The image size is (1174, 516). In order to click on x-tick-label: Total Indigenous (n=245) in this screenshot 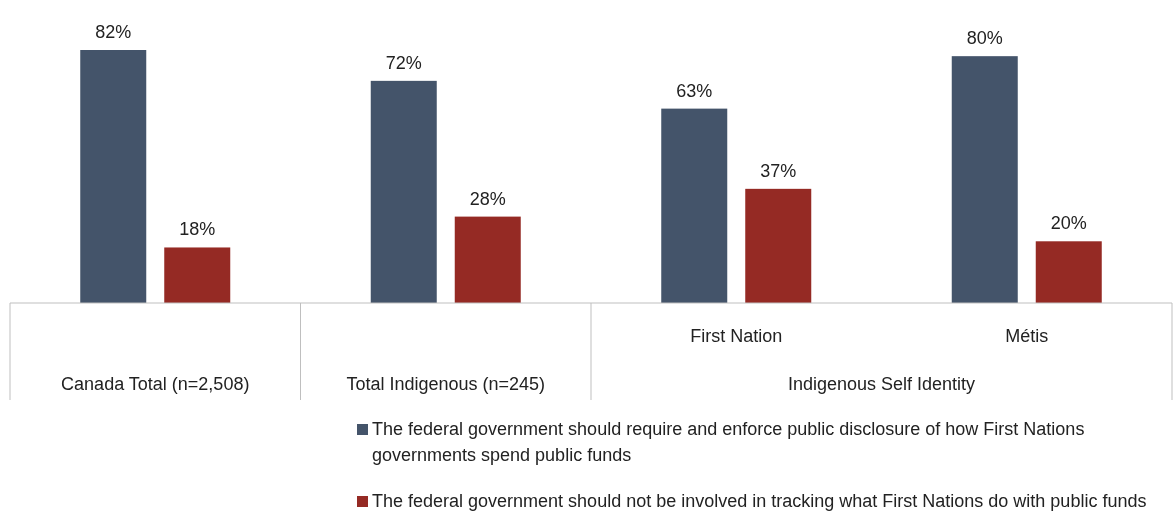, I will do `click(446, 384)`.